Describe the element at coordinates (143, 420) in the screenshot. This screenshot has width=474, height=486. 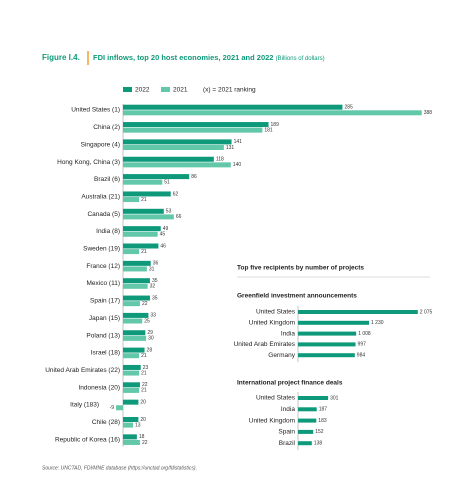
I see `value-label: 20` at that location.